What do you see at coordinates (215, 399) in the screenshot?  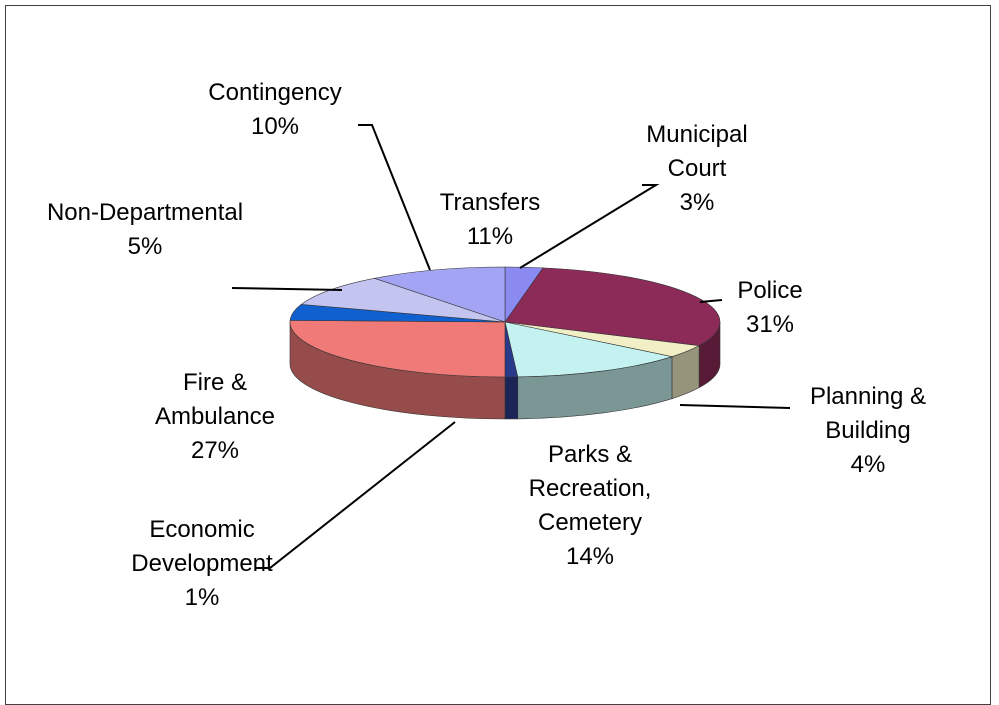 I see `category-name: Fire & Ambulance` at bounding box center [215, 399].